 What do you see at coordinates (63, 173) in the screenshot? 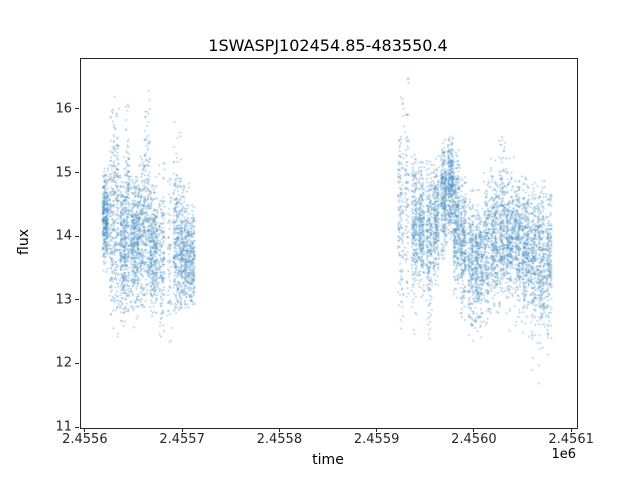
I see `y-tick-label: 15` at bounding box center [63, 173].